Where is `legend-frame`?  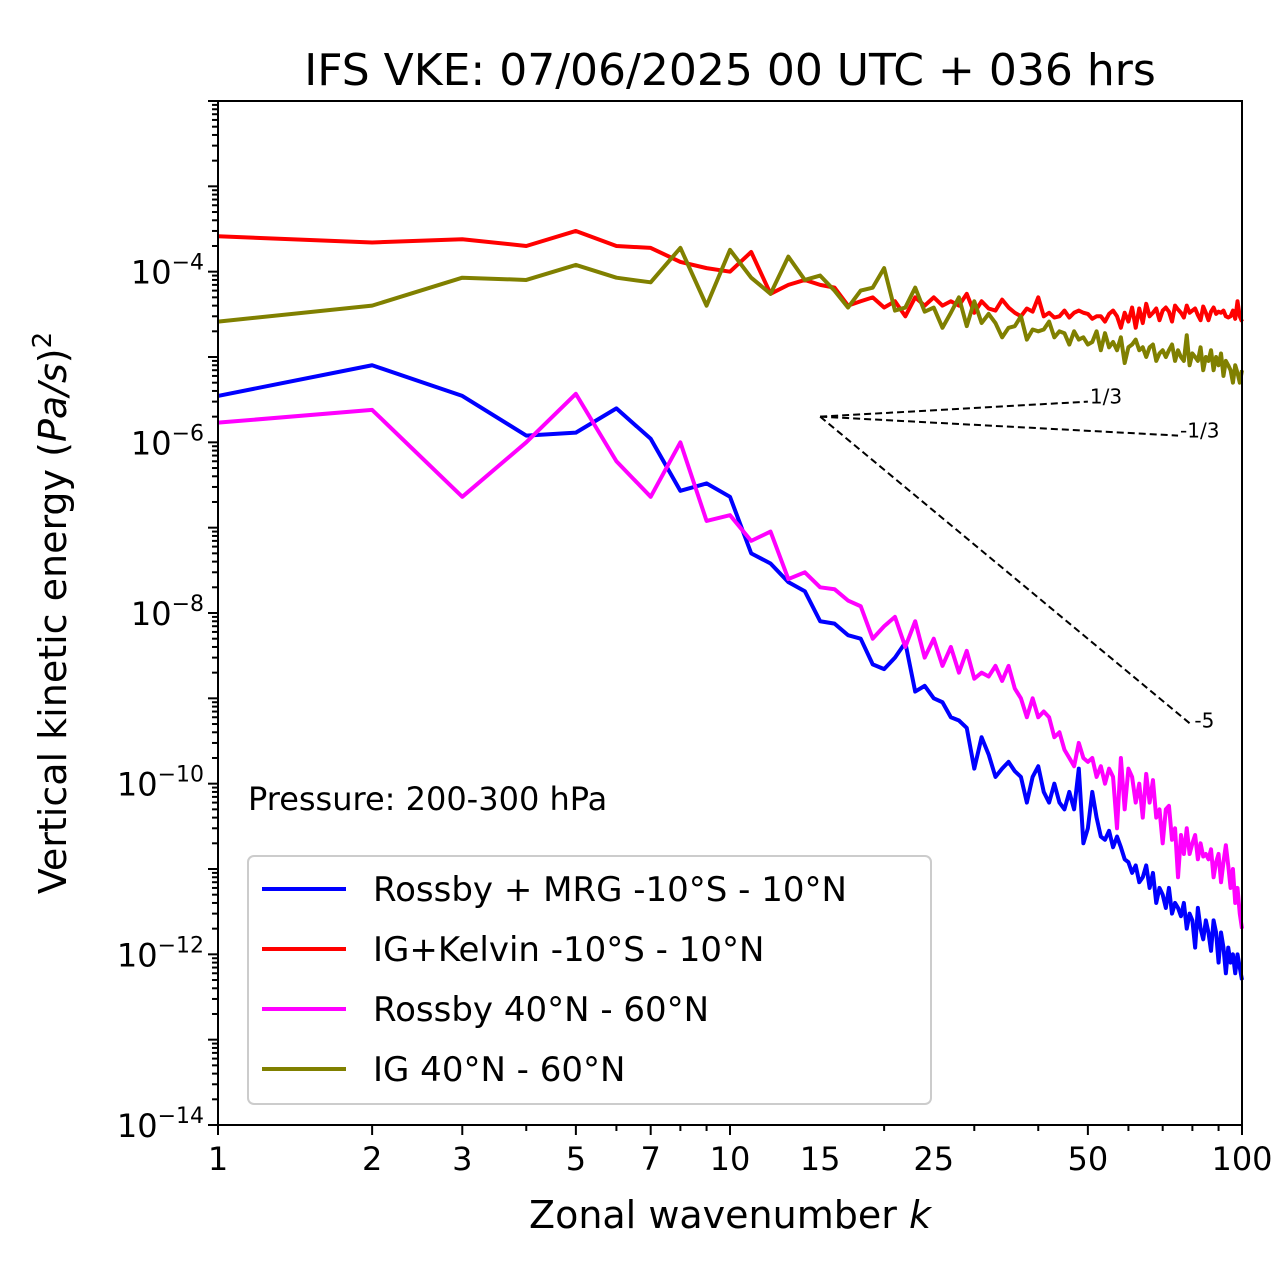 legend-frame is located at coordinates (589, 980).